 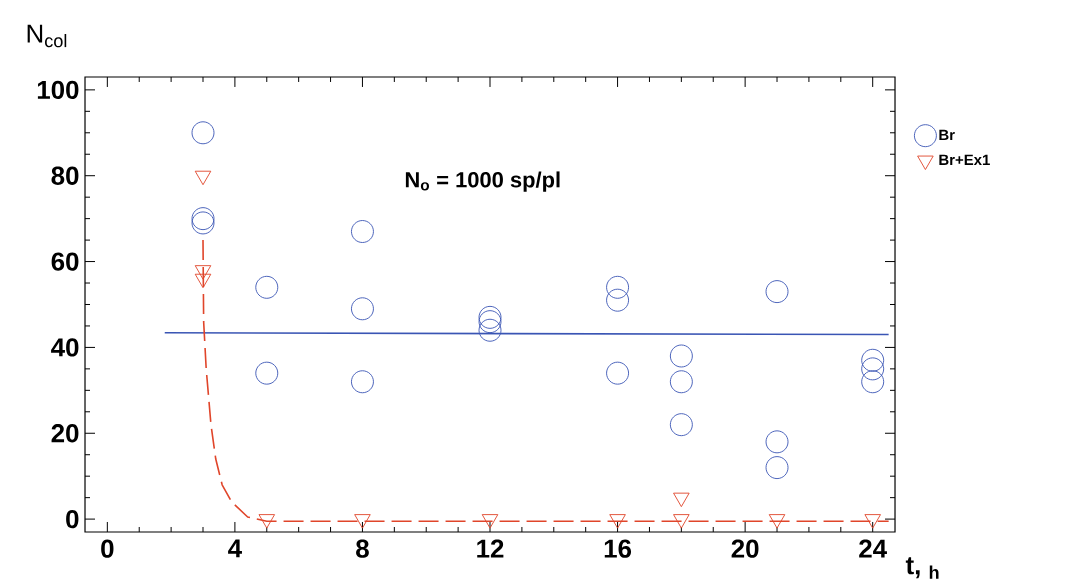 What do you see at coordinates (235, 548) in the screenshot?
I see `x-tick-label: 4` at bounding box center [235, 548].